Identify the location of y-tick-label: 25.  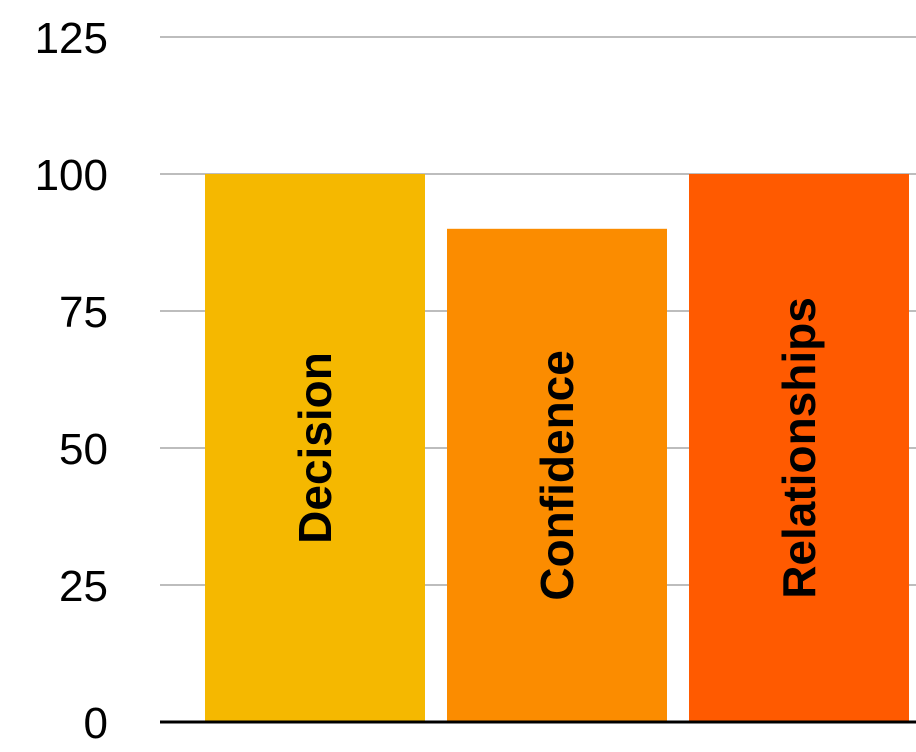
(83, 586).